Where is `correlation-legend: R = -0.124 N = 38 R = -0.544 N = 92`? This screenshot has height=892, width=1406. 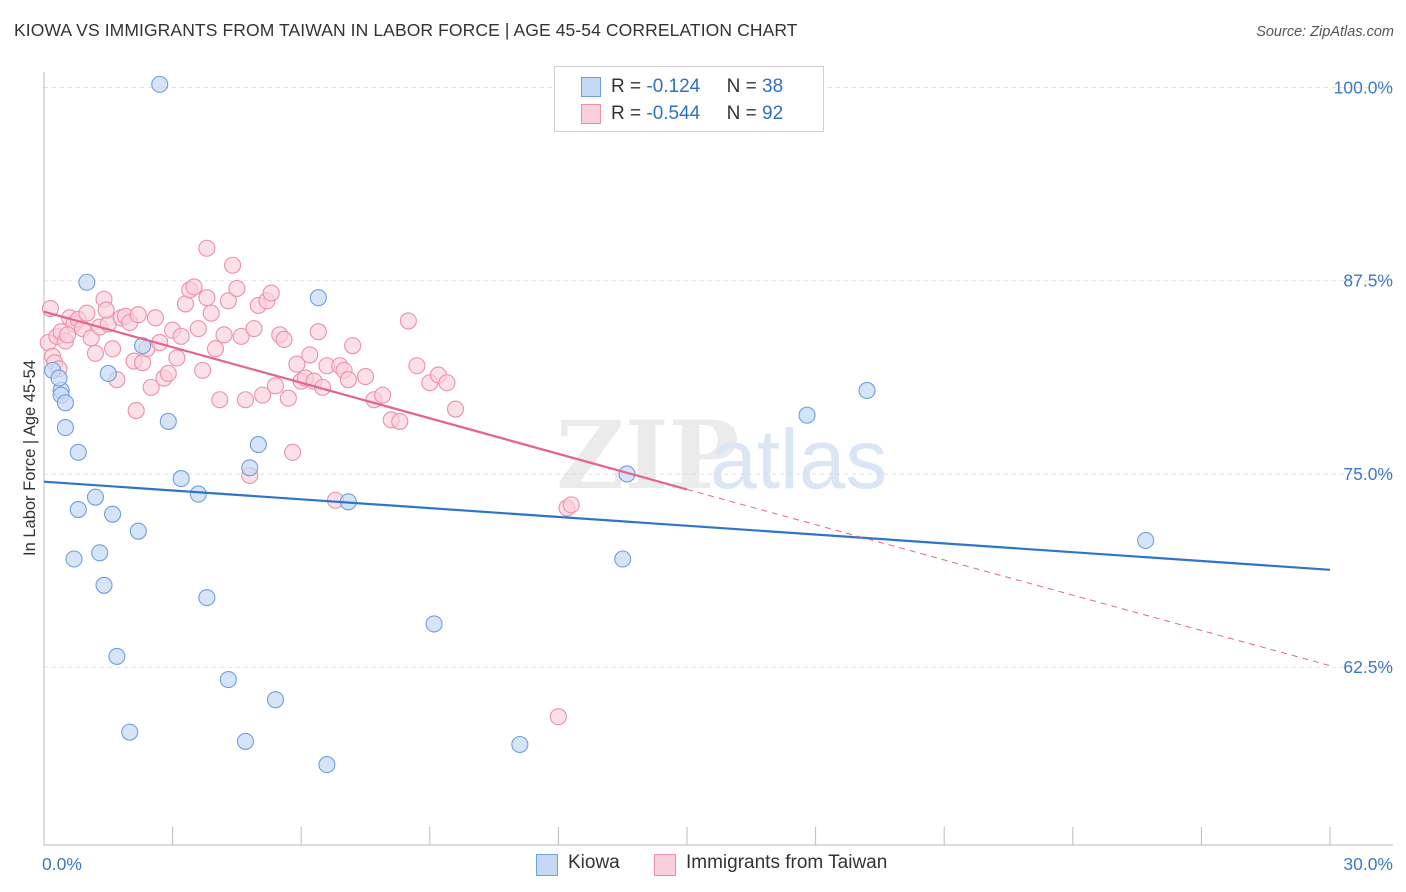 correlation-legend: R = -0.124 N = 38 R = -0.544 N = 92 is located at coordinates (689, 99).